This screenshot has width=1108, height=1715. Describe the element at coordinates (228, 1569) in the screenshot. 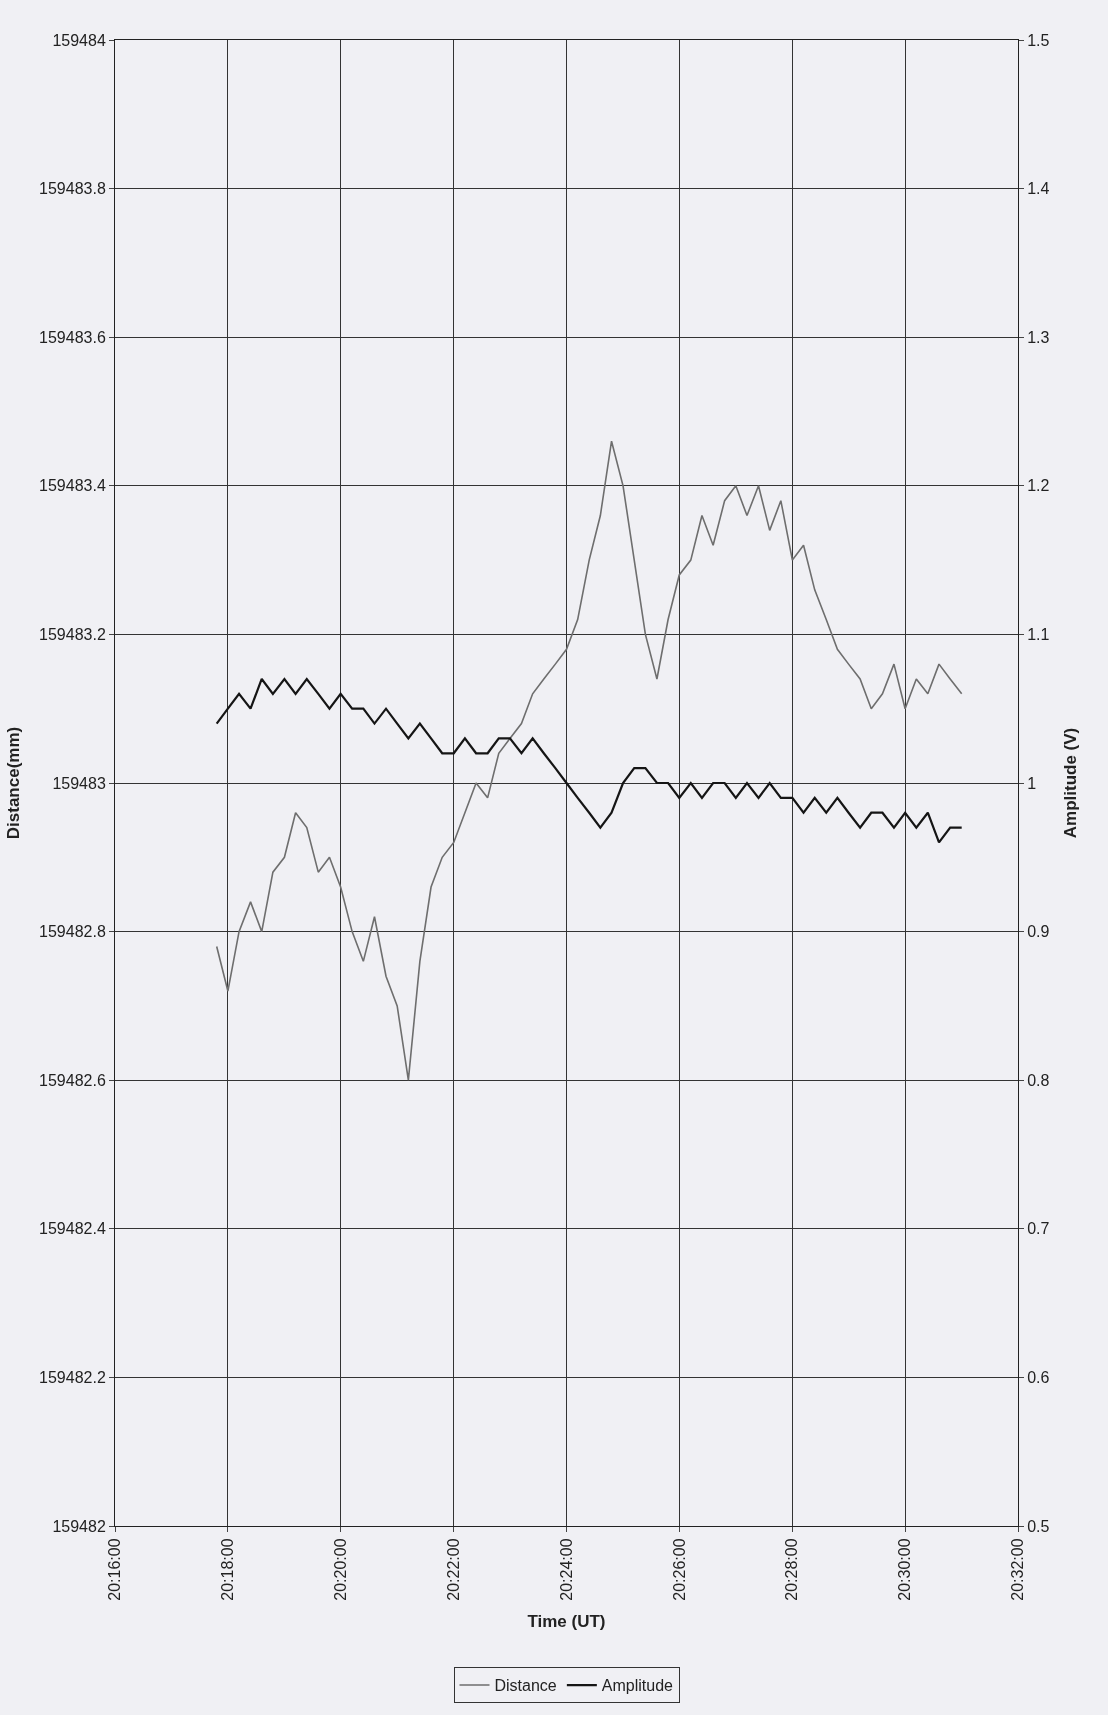

I see `x-tick-label: 20:18:00` at that location.